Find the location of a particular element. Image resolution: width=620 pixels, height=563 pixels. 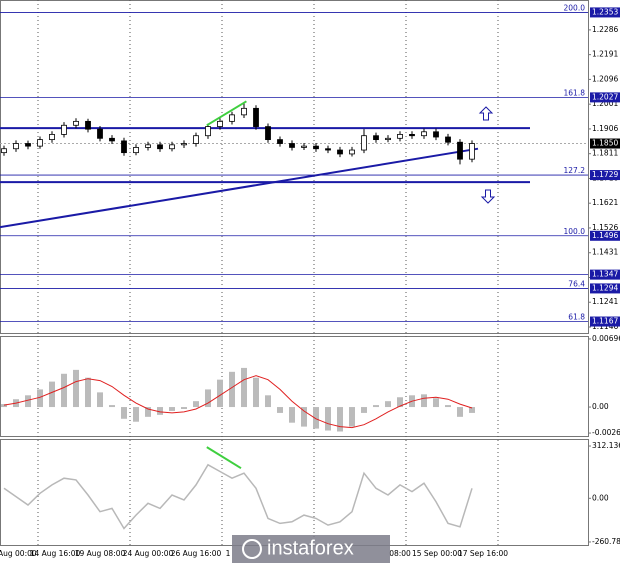

price-label: 1.1294 is located at coordinates (605, 287).